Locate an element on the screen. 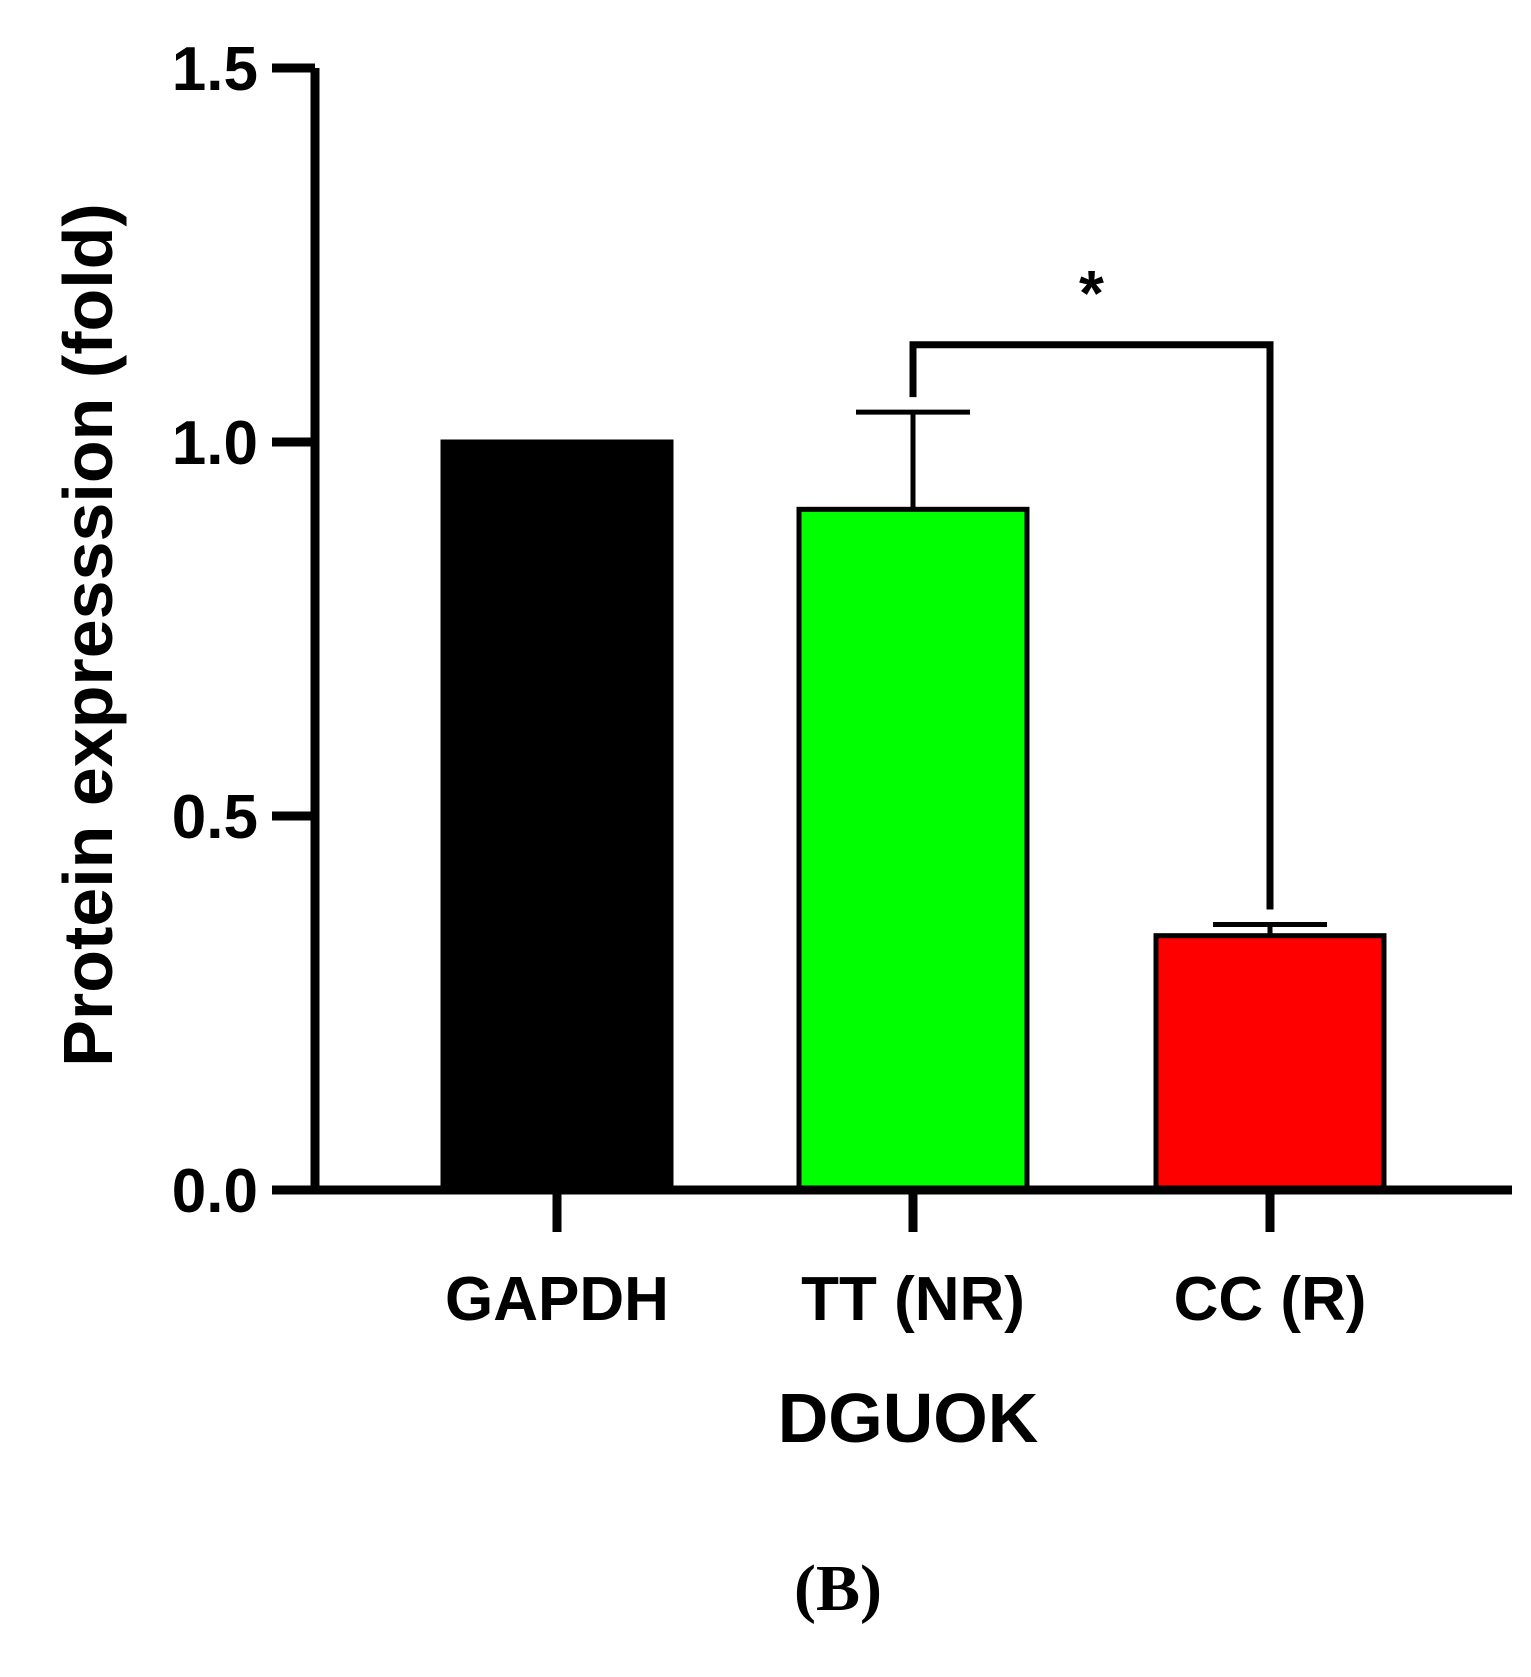 This screenshot has width=1531, height=1677. significance-bracket is located at coordinates (1091, 625).